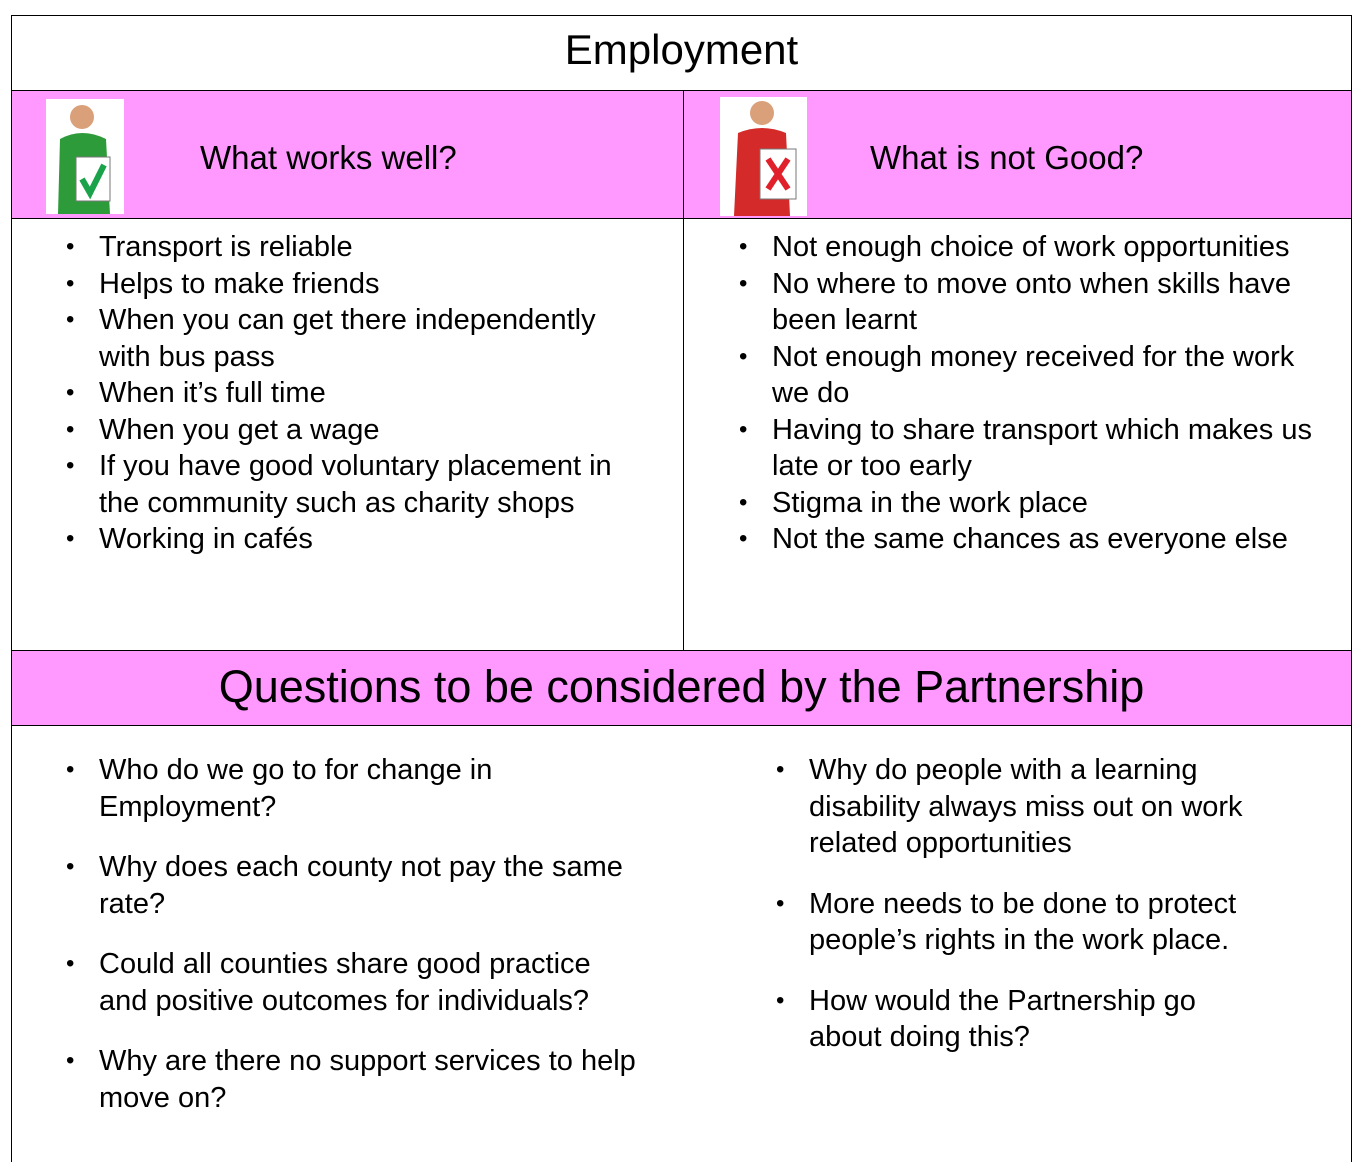  Describe the element at coordinates (763, 156) in the screenshot. I see `unhappy-person-icon` at that location.